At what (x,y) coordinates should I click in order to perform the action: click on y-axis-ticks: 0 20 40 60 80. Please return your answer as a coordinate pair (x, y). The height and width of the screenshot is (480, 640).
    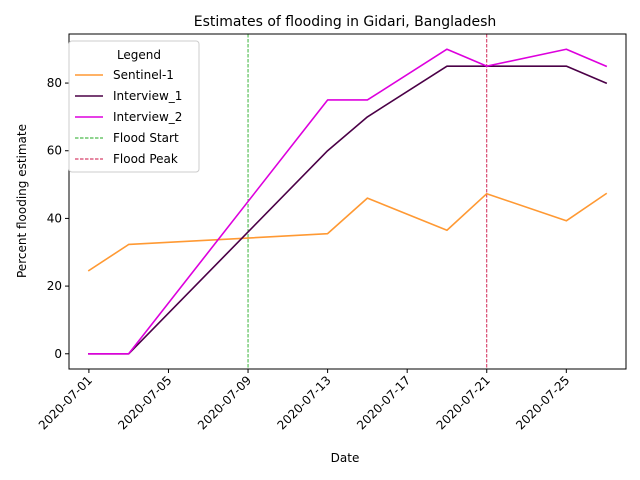
    Looking at the image, I should click on (58, 218).